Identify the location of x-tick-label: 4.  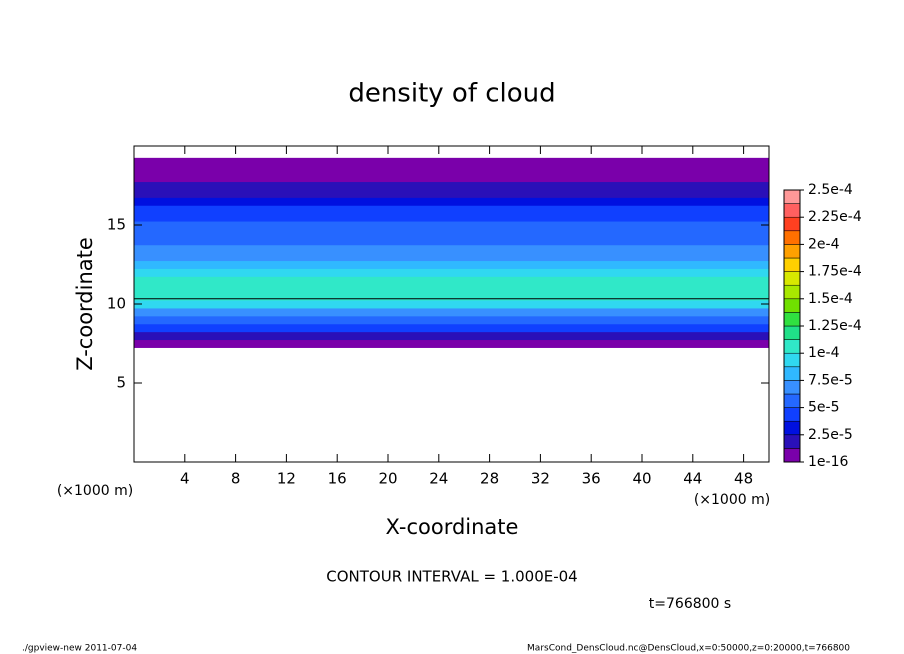
(185, 479).